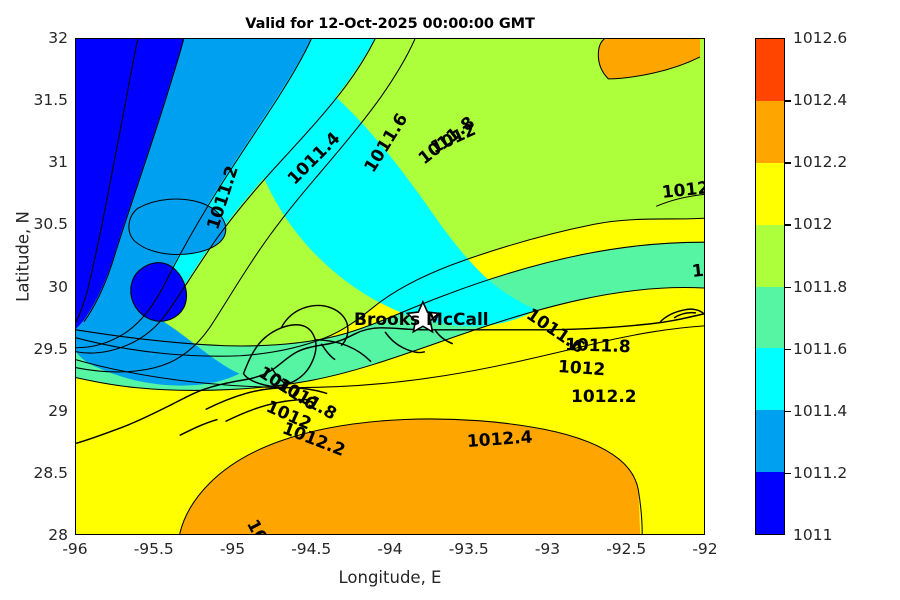 This screenshot has width=900, height=600. I want to click on y-tick-28-5: 28.5, so click(50, 472).